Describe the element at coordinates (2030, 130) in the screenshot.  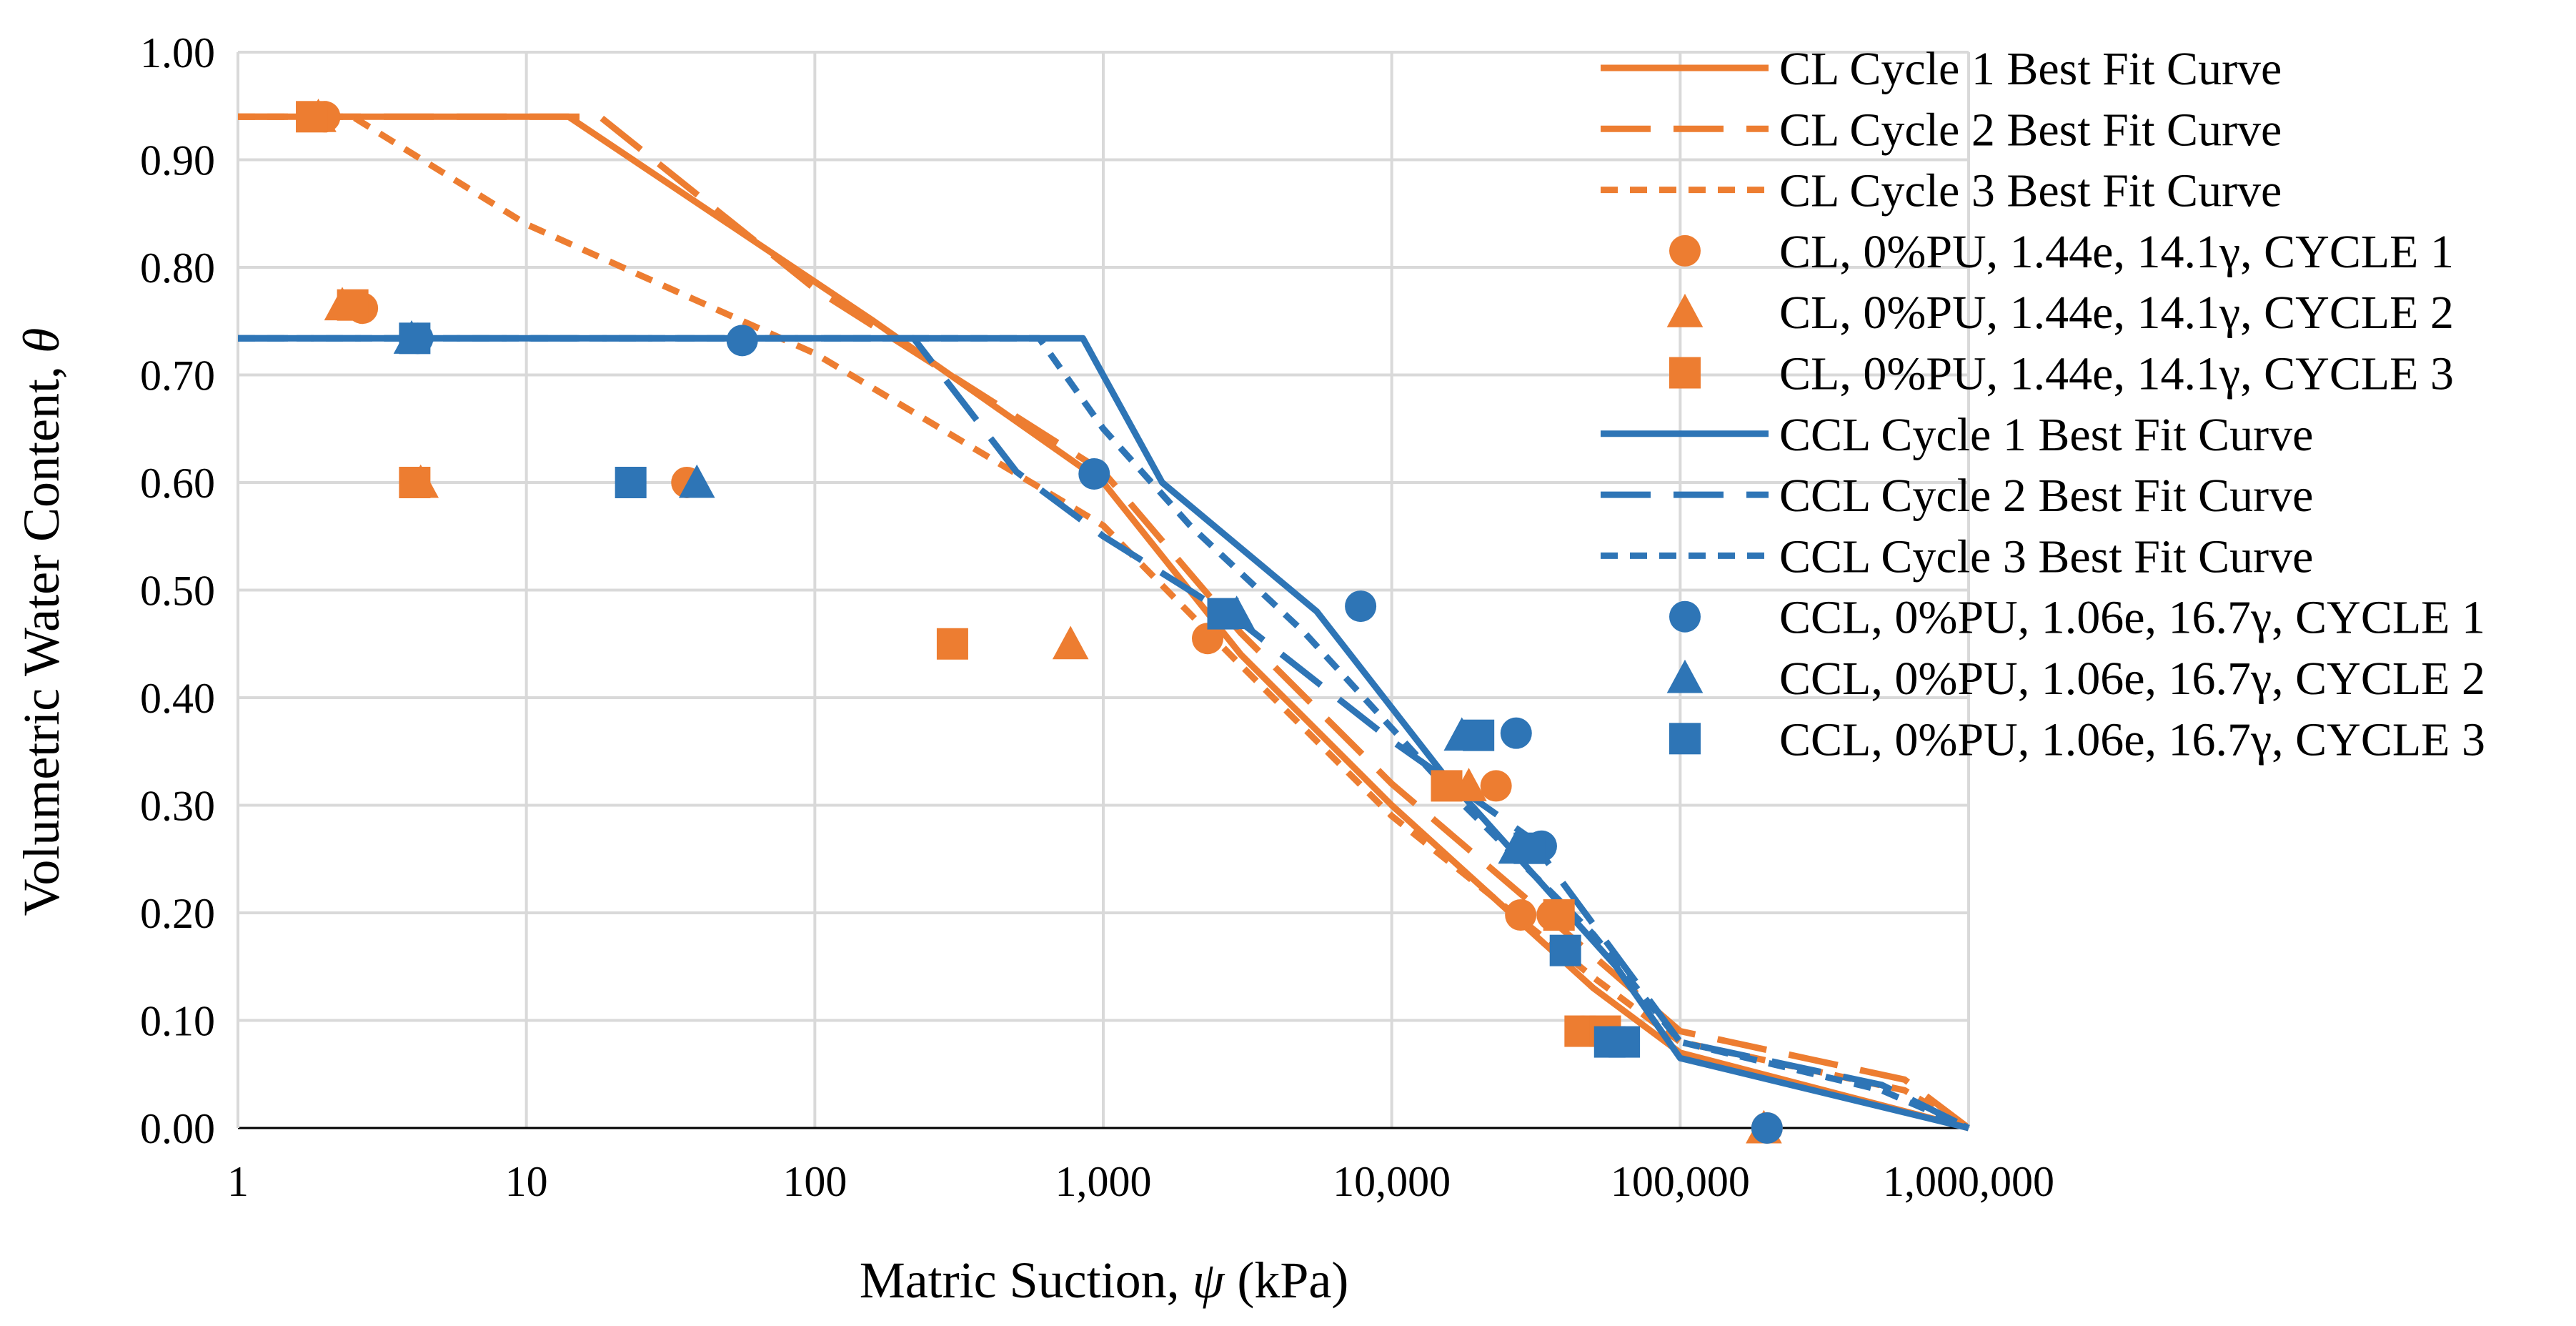
I see `legend-label: CL Cycle 2 Best Fit Curve` at that location.